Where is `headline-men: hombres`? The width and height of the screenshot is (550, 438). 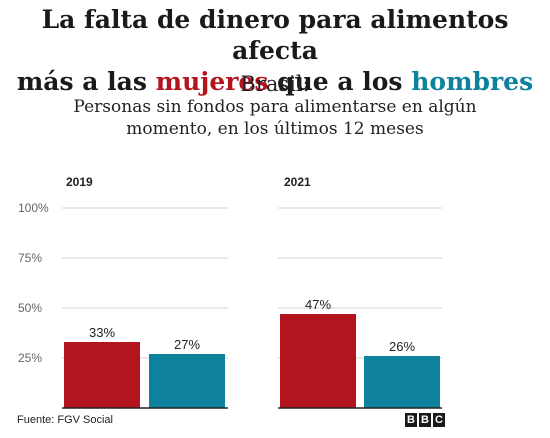
headline-men: hombres is located at coordinates (472, 81).